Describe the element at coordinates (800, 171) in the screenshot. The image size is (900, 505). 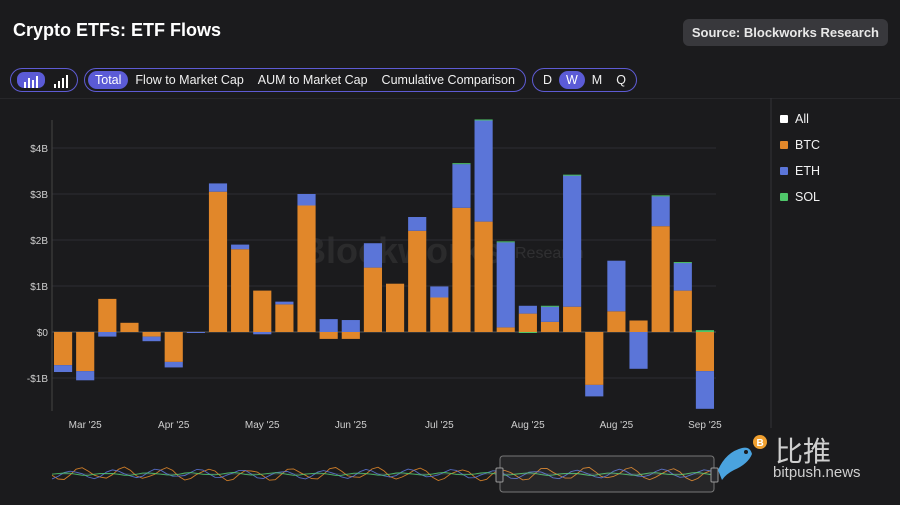
I see `legend-item-eth: ETH` at that location.